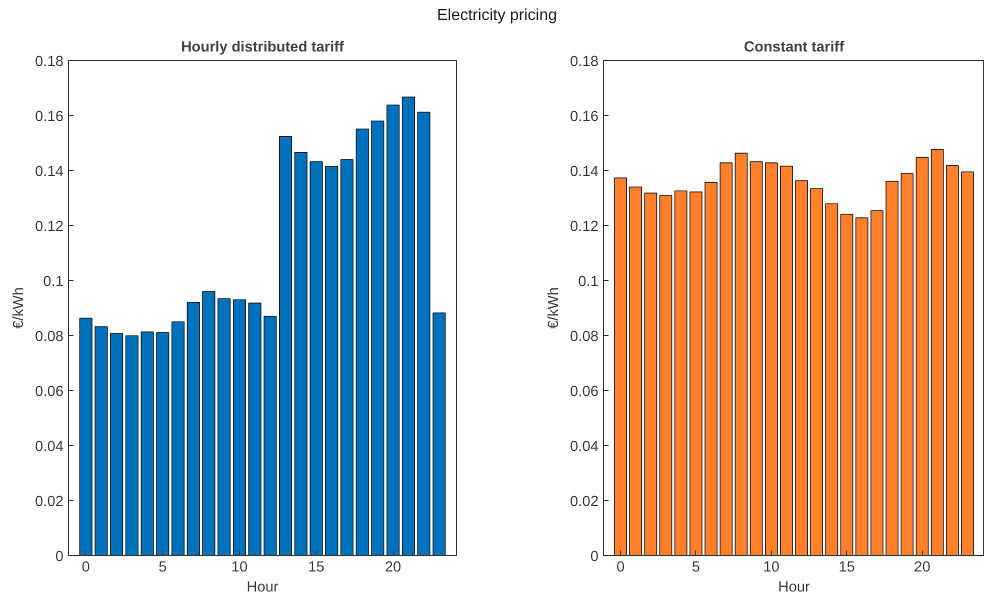 The width and height of the screenshot is (984, 600). I want to click on chart-title: Hourly distributed tariff, so click(262, 48).